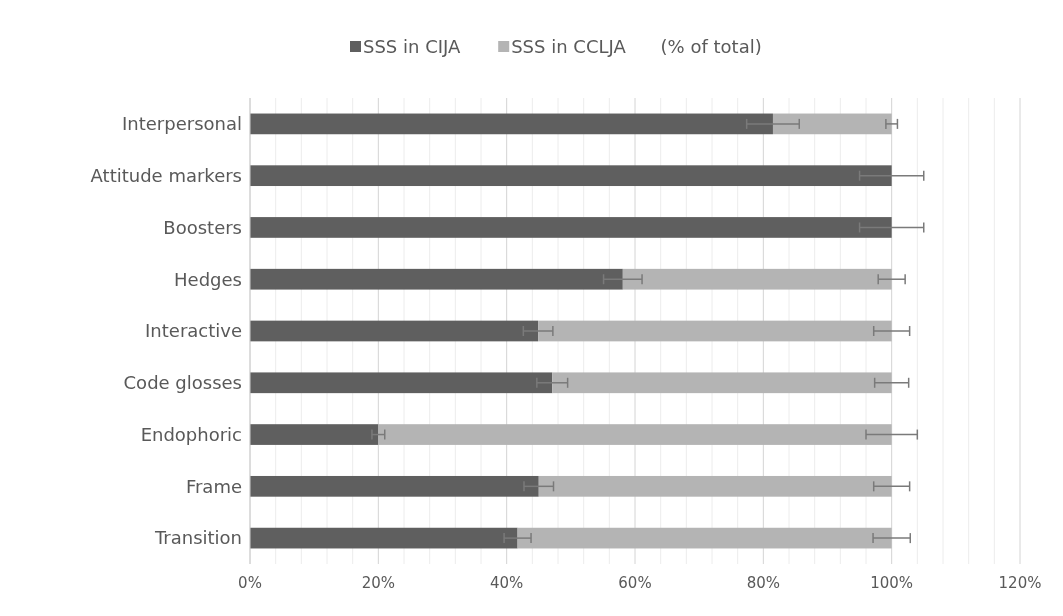 The image size is (1063, 616). Describe the element at coordinates (635, 583) in the screenshot. I see `x-tick-label: 60%` at that location.